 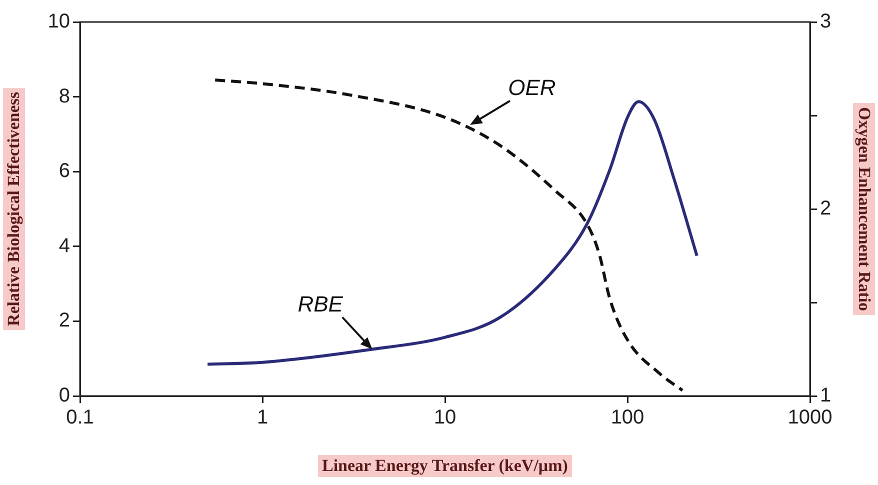 What do you see at coordinates (445, 466) in the screenshot?
I see `x-axis-title: Linear Energy Transfer (keV/μm)` at bounding box center [445, 466].